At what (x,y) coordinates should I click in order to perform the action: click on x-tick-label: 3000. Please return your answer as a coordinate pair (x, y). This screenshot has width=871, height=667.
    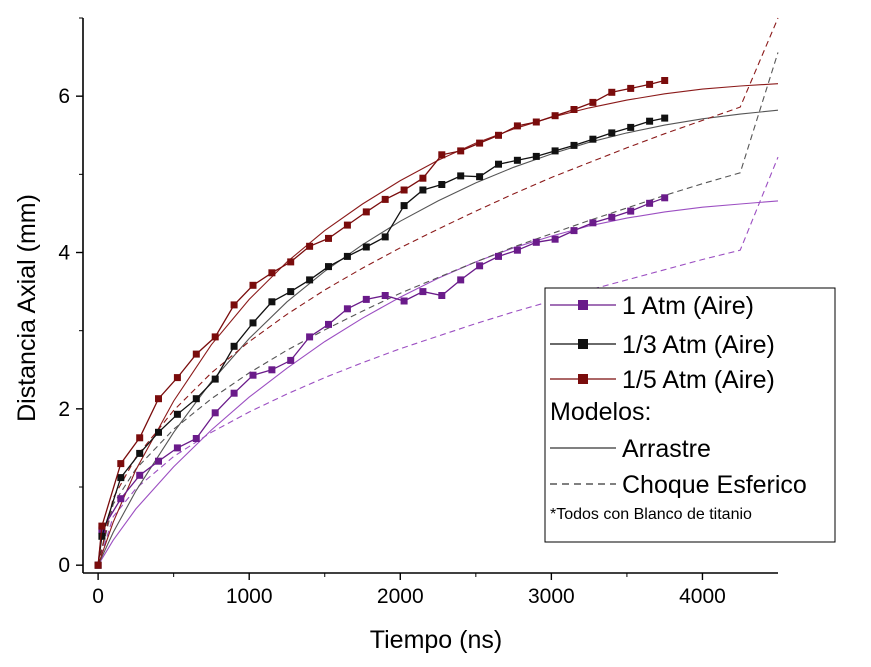
    Looking at the image, I should click on (551, 596).